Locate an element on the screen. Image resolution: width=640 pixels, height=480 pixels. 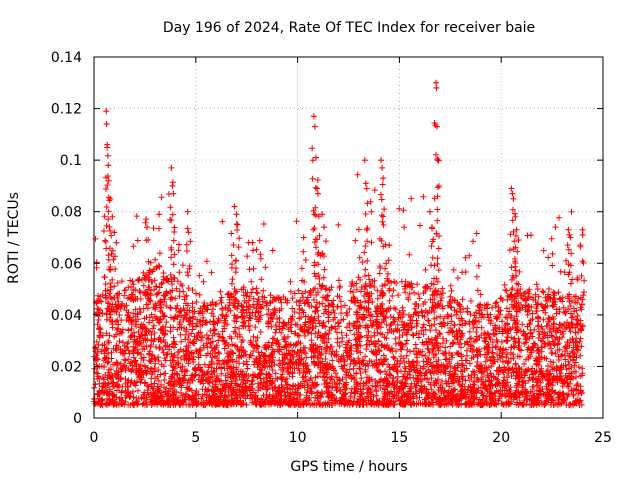
y-tick-label-1: 0.02 is located at coordinates (66, 367).